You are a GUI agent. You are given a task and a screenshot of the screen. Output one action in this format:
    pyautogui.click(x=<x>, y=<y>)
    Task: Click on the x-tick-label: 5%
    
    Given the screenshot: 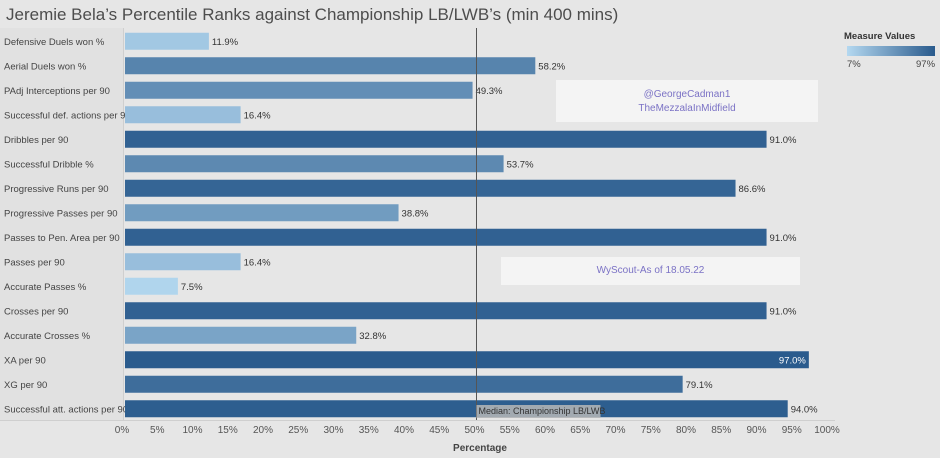 What is the action you would take?
    pyautogui.click(x=157, y=430)
    